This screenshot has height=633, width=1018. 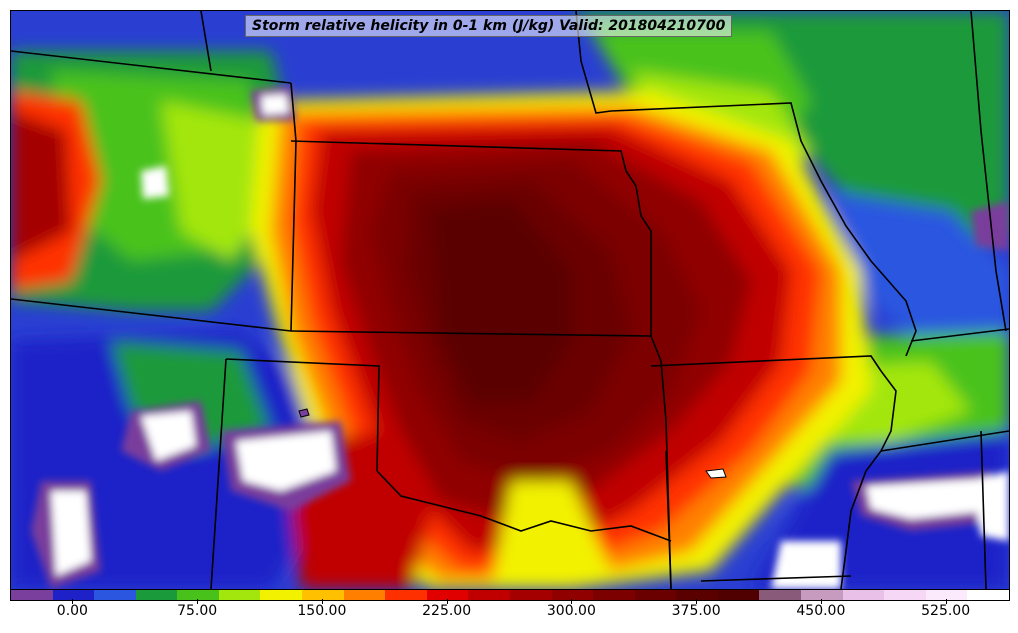 I want to click on colorbar, so click(x=510, y=595).